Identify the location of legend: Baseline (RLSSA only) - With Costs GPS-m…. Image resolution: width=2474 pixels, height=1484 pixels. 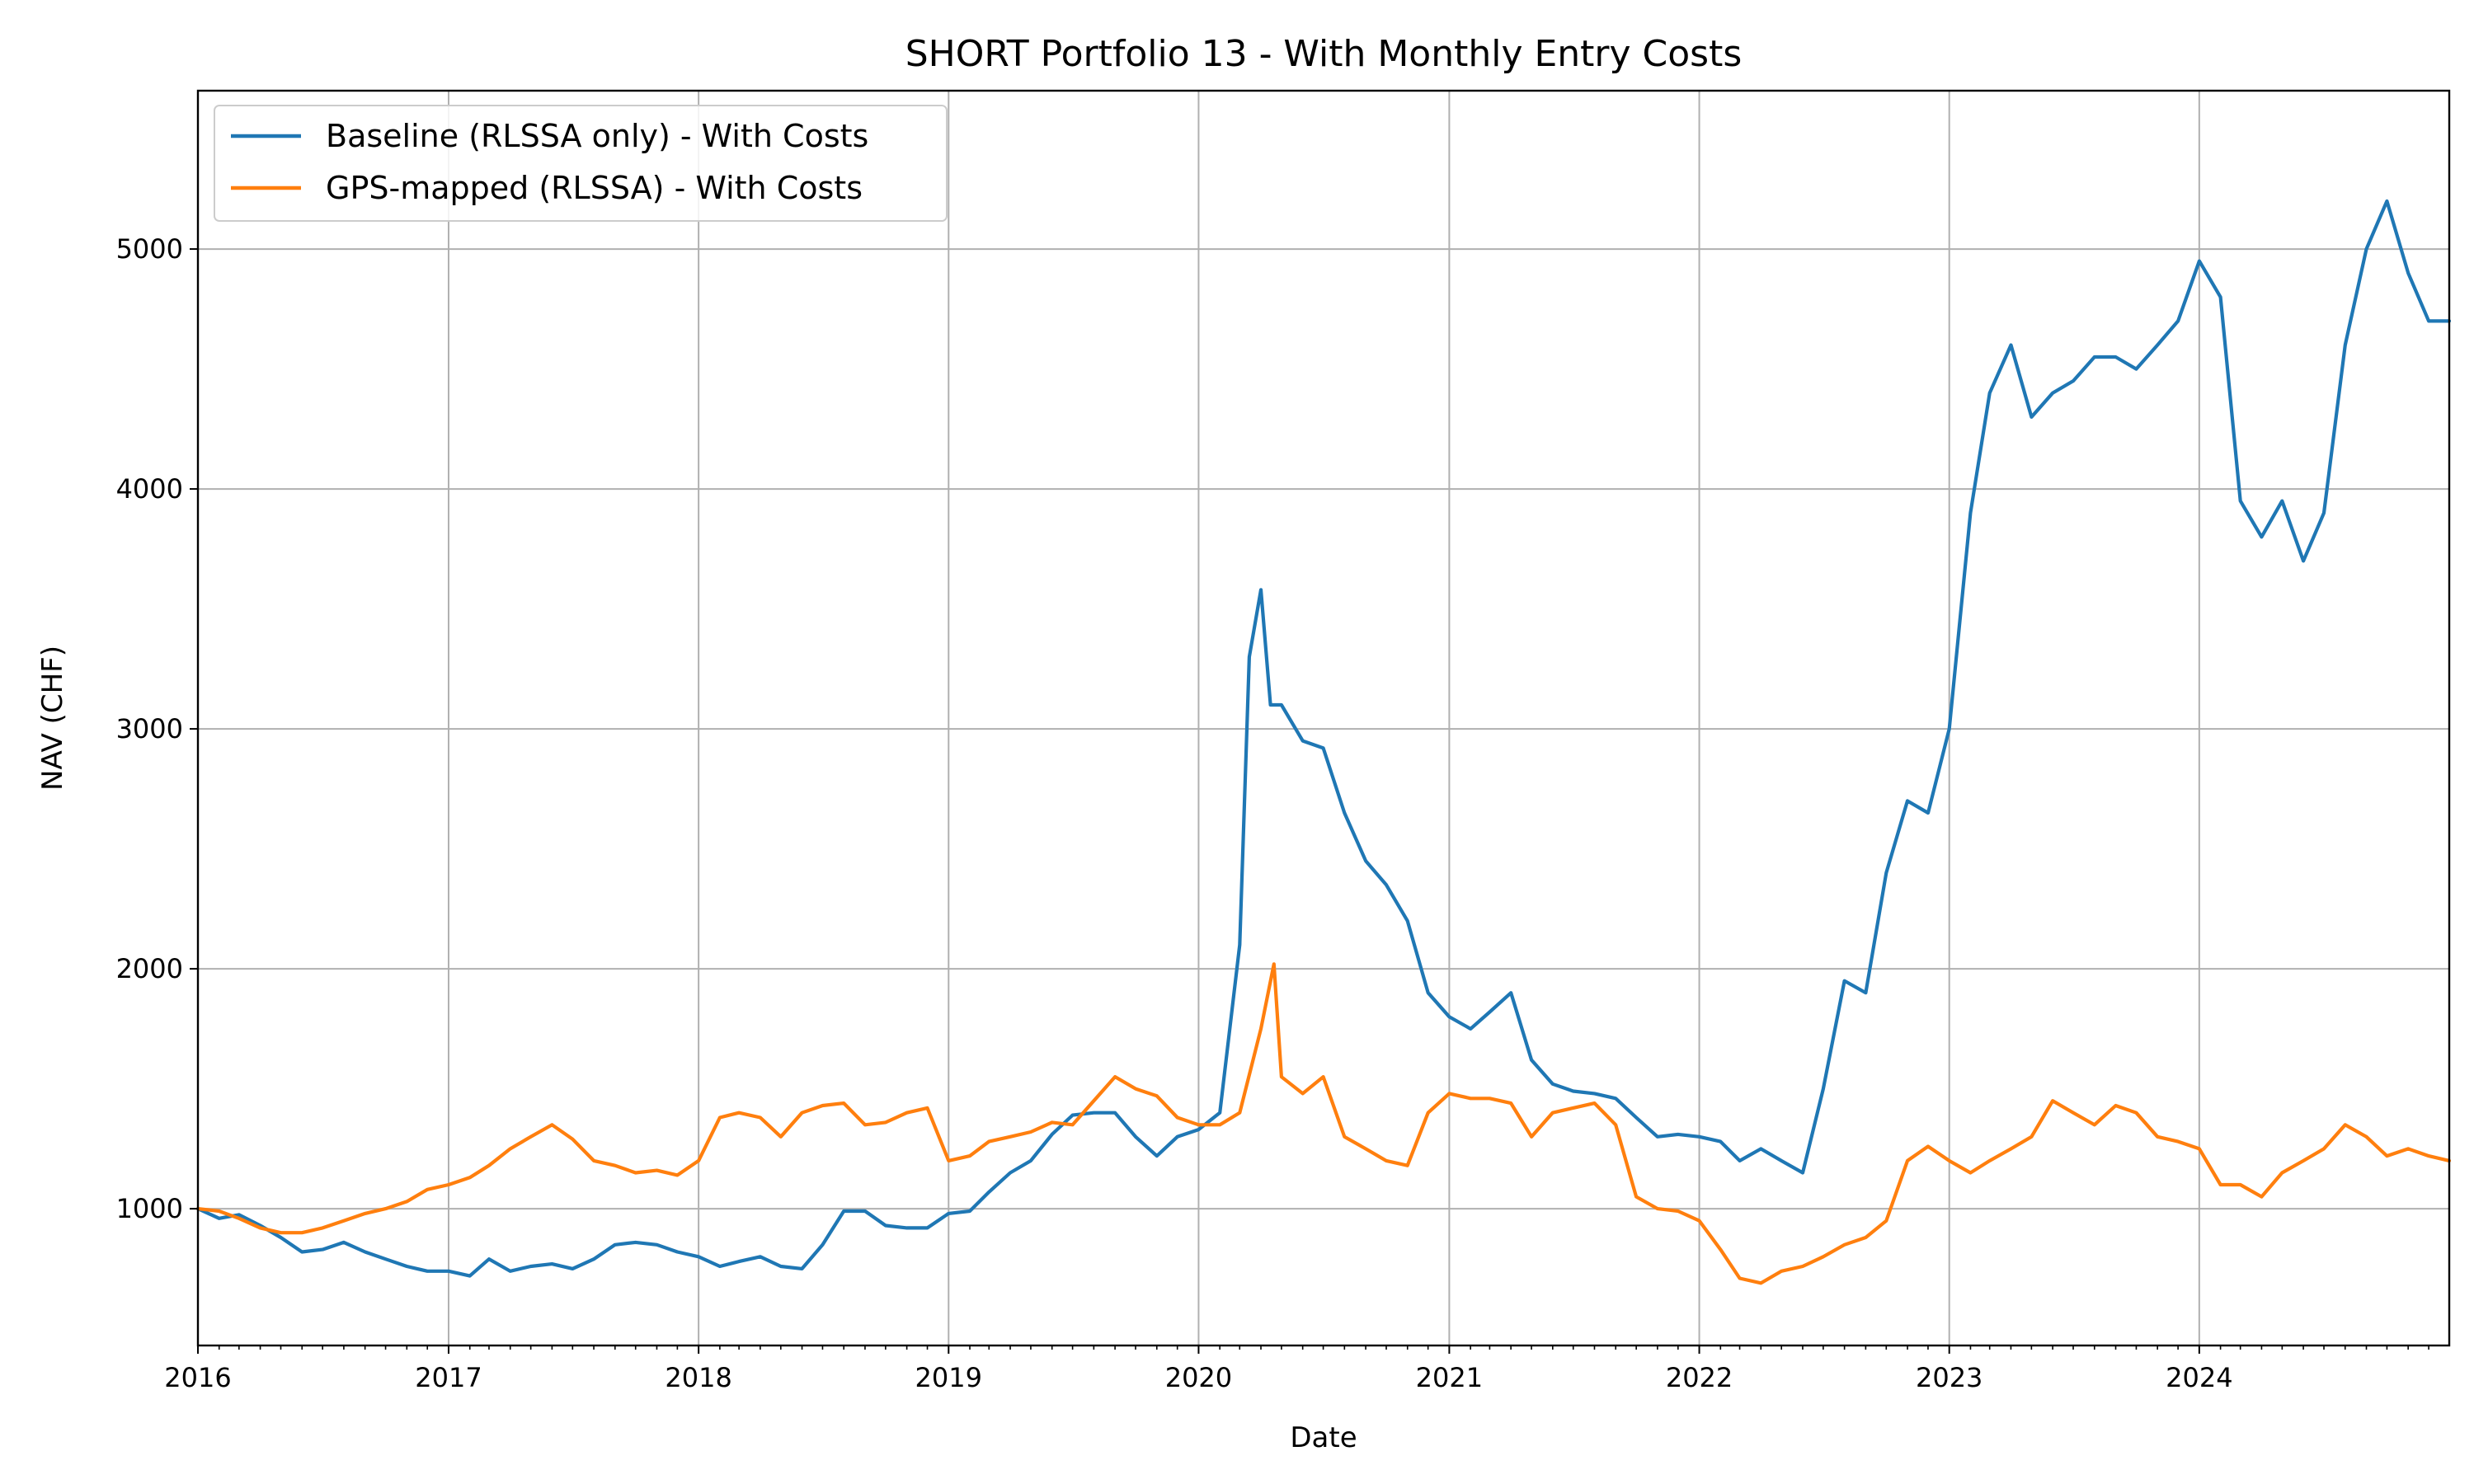
(581, 163).